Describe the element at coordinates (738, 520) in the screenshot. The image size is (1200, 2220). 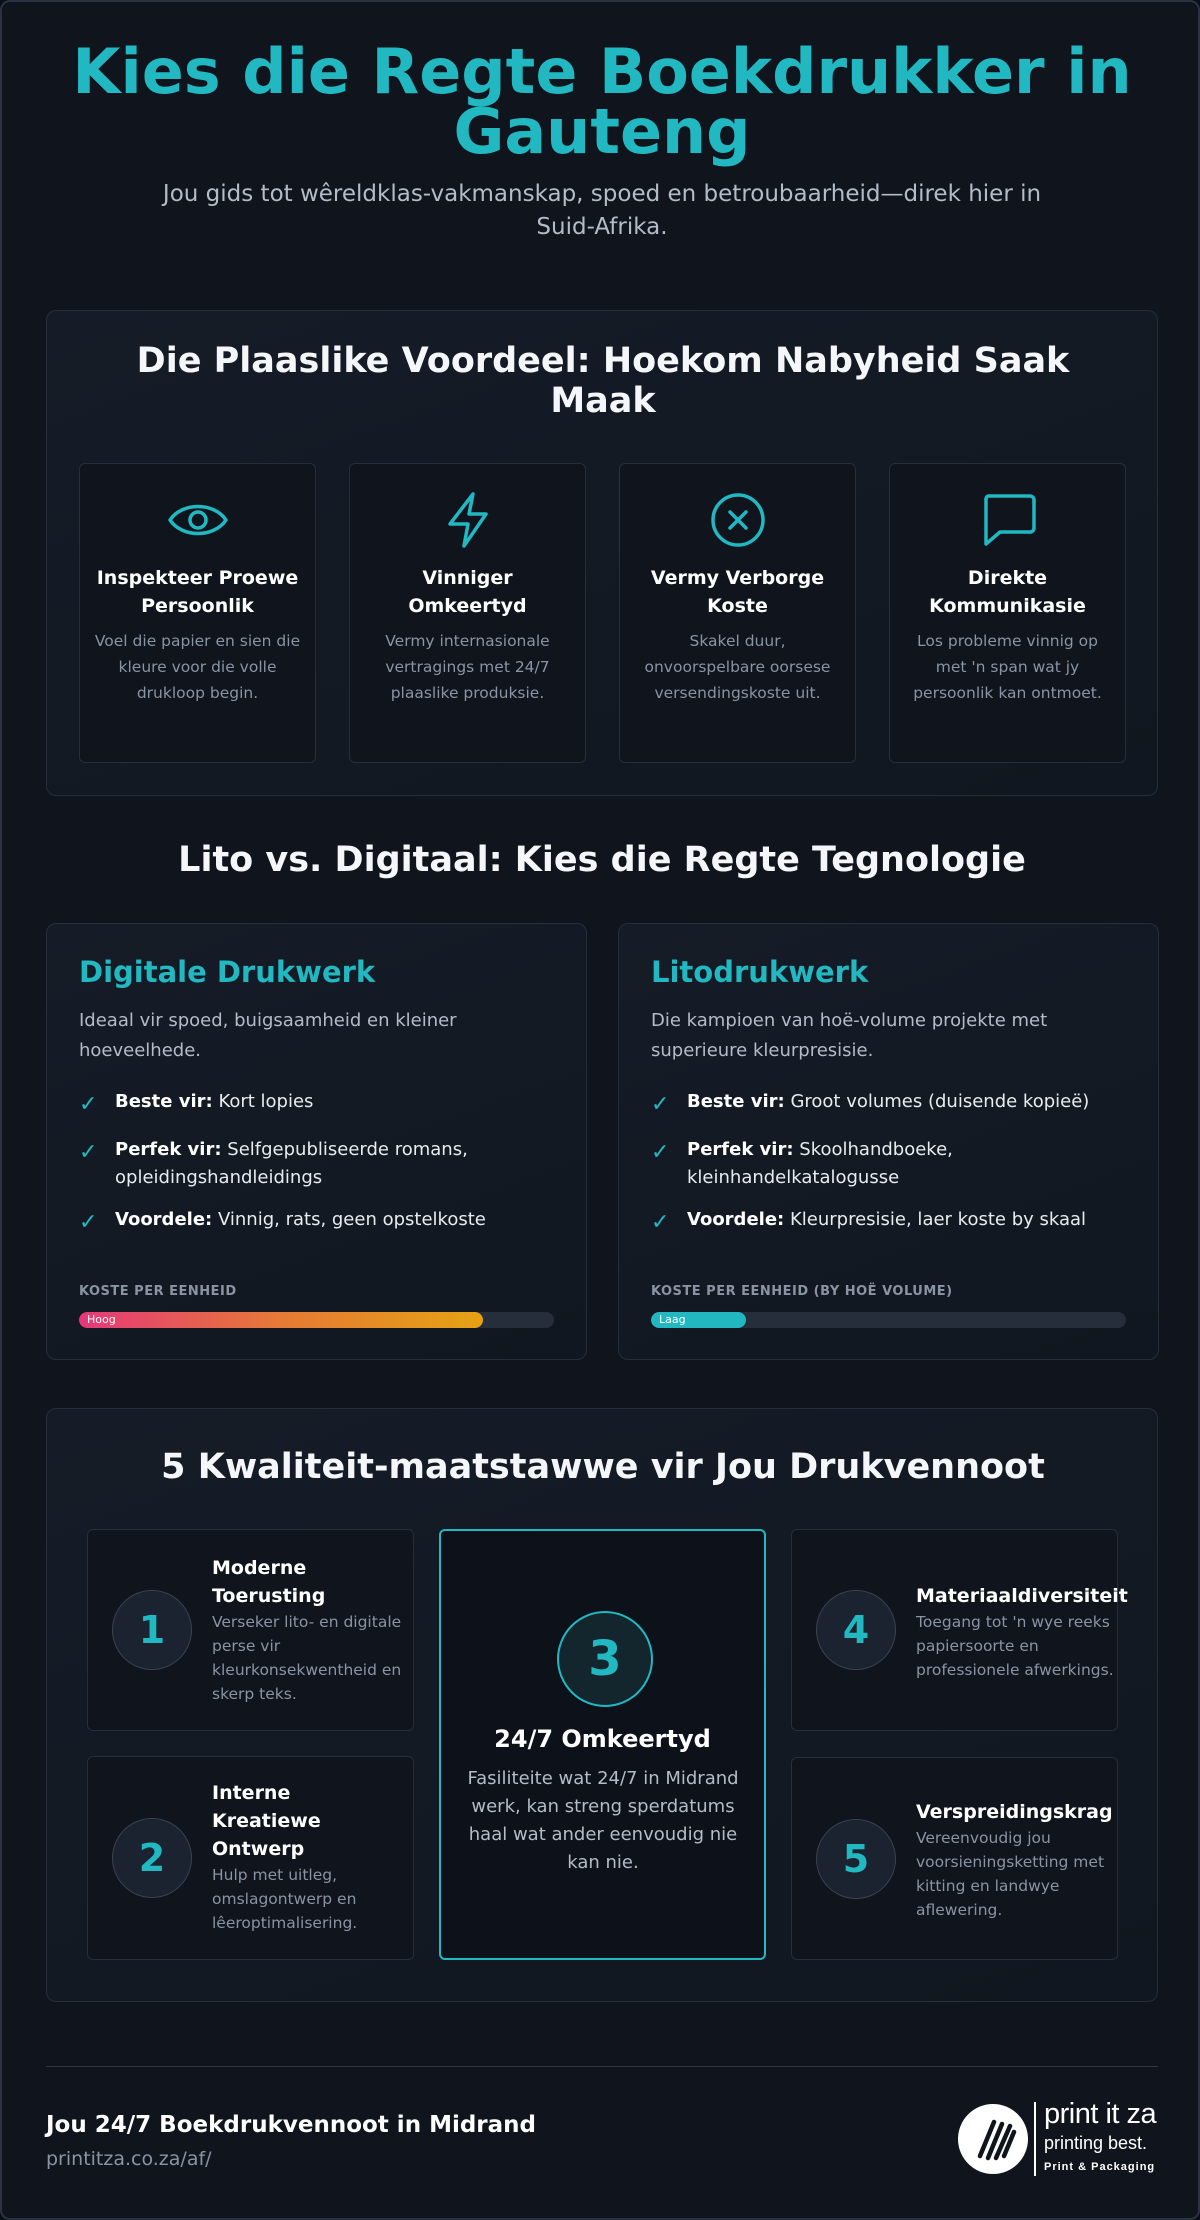
I see `x-circle-icon` at that location.